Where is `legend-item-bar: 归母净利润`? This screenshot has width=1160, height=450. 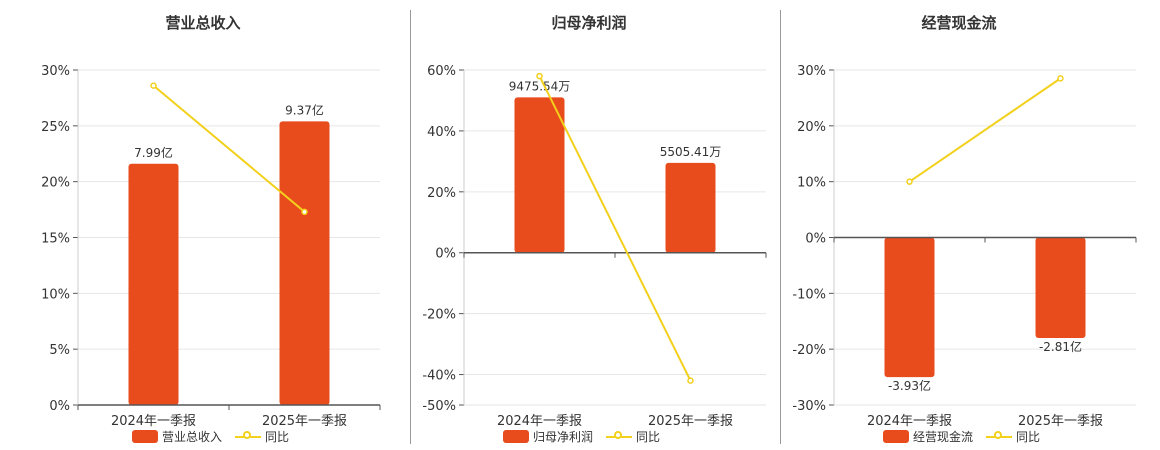 legend-item-bar: 归母净利润 is located at coordinates (548, 436).